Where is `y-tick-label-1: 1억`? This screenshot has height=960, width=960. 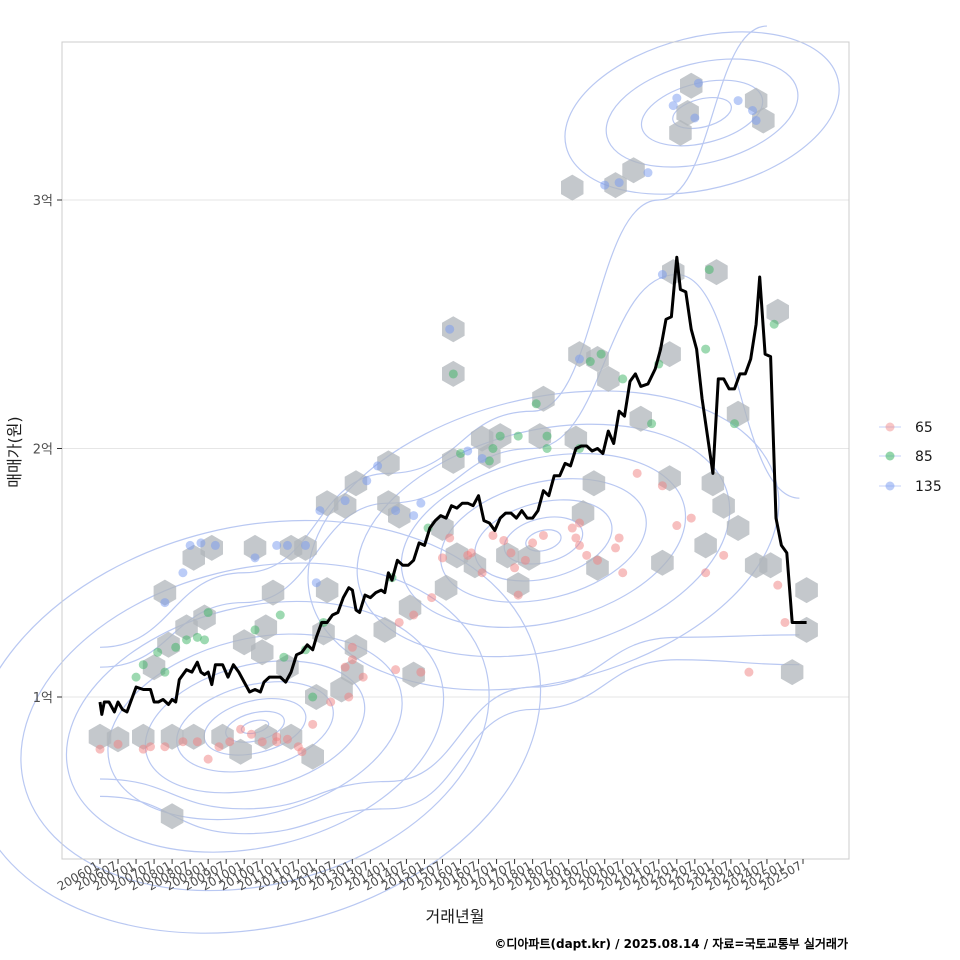 y-tick-label-1: 1억 is located at coordinates (43, 698).